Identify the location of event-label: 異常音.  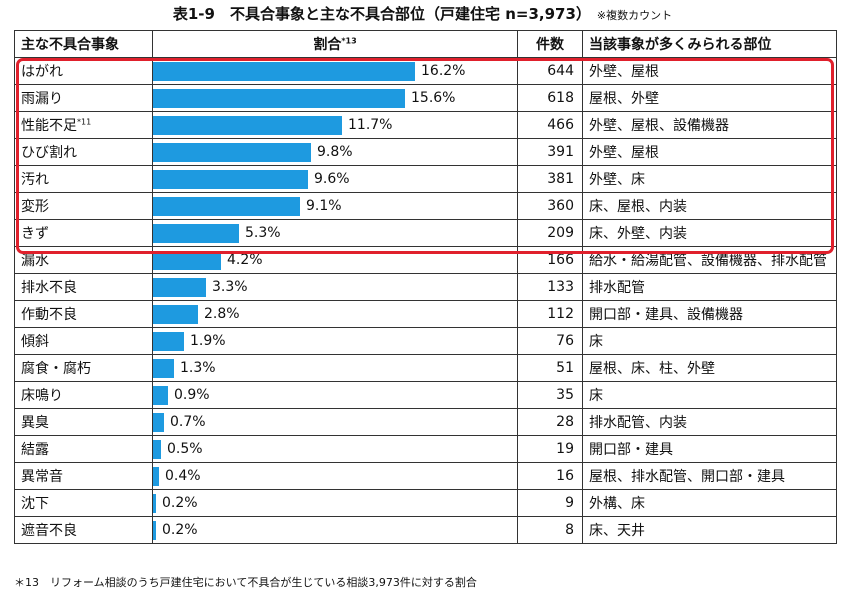
(42, 477).